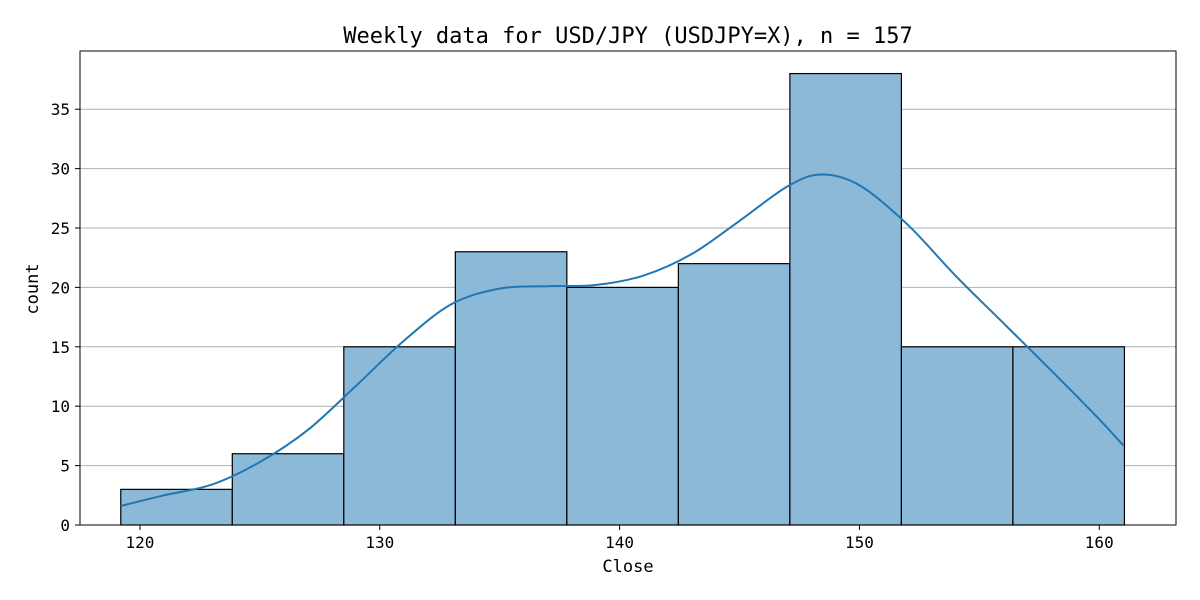 The image size is (1200, 600). Describe the element at coordinates (859, 542) in the screenshot. I see `x-tick-label: 150` at that location.